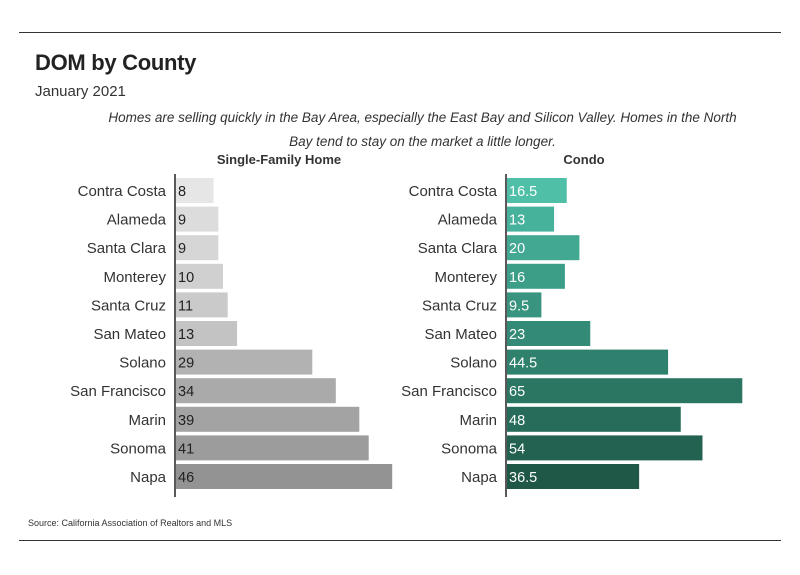  I want to click on top-rule, so click(400, 32).